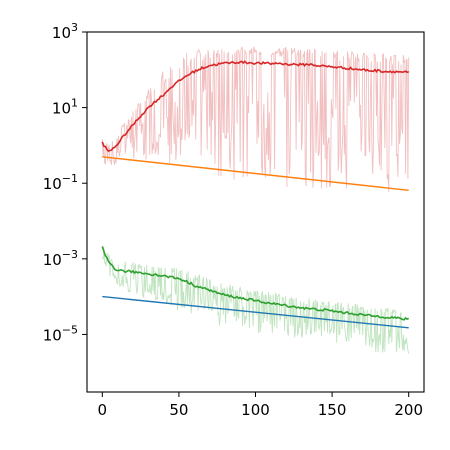 Image resolution: width=450 pixels, height=450 pixels. I want to click on x-tick-label-1: 50, so click(178, 410).